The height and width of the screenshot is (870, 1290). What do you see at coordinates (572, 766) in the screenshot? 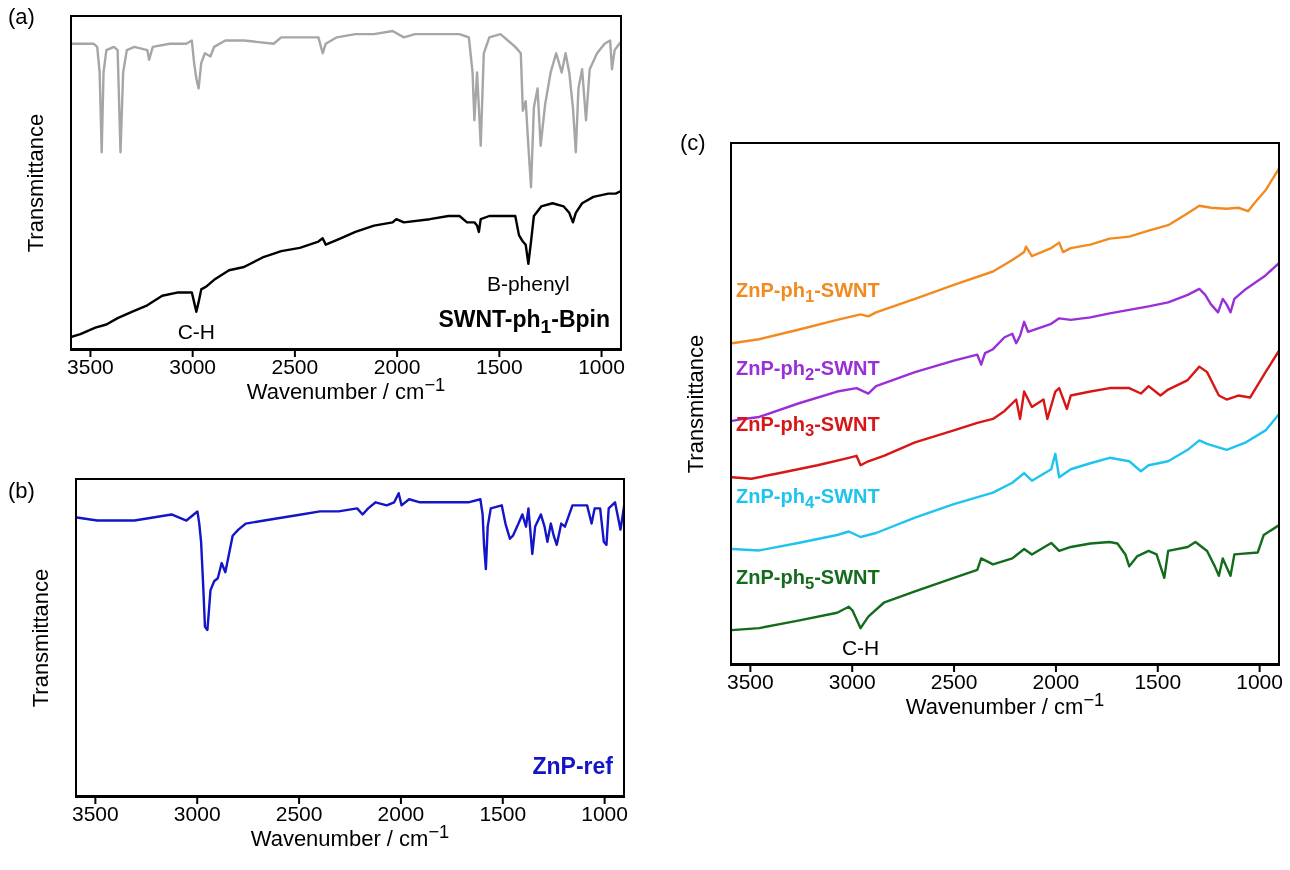
I see `text: ZnP-ref` at bounding box center [572, 766].